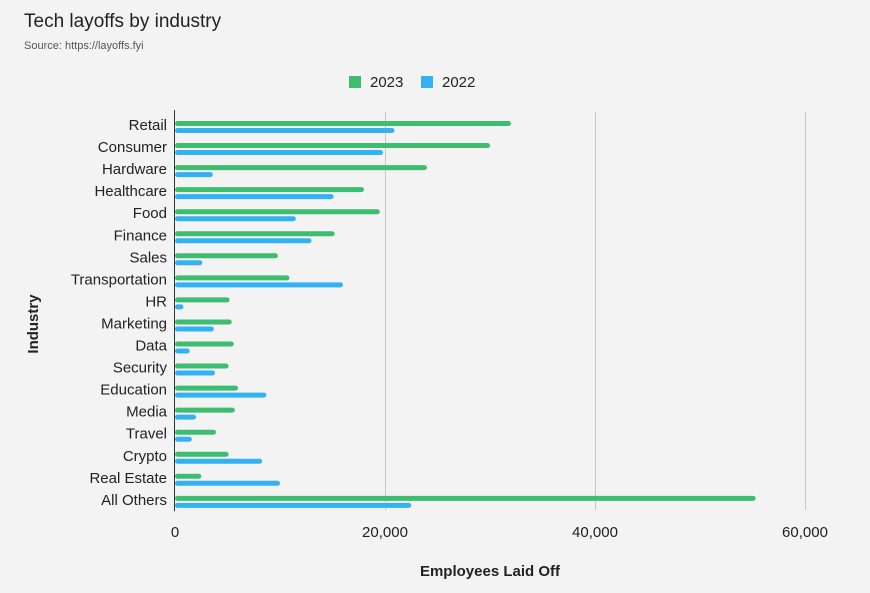  I want to click on y-tick-label: Data, so click(151, 346).